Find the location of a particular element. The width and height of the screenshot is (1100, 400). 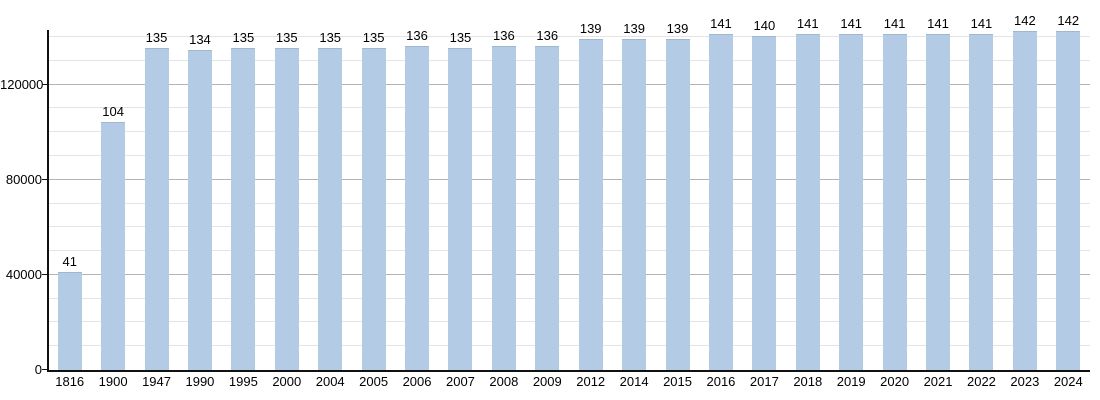

x-tick-label: 2012 is located at coordinates (591, 381).